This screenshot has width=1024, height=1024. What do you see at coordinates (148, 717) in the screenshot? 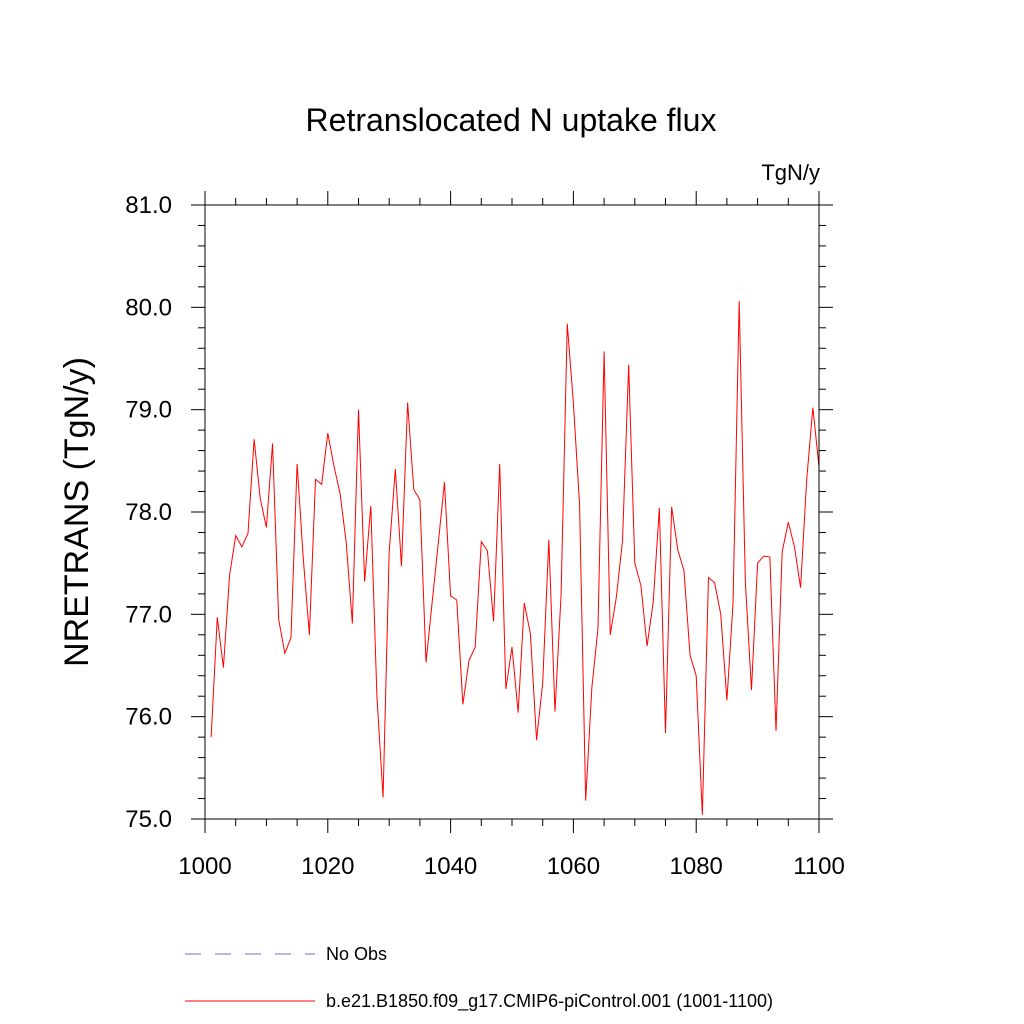
I see `y-tick-label: 76.0` at bounding box center [148, 717].